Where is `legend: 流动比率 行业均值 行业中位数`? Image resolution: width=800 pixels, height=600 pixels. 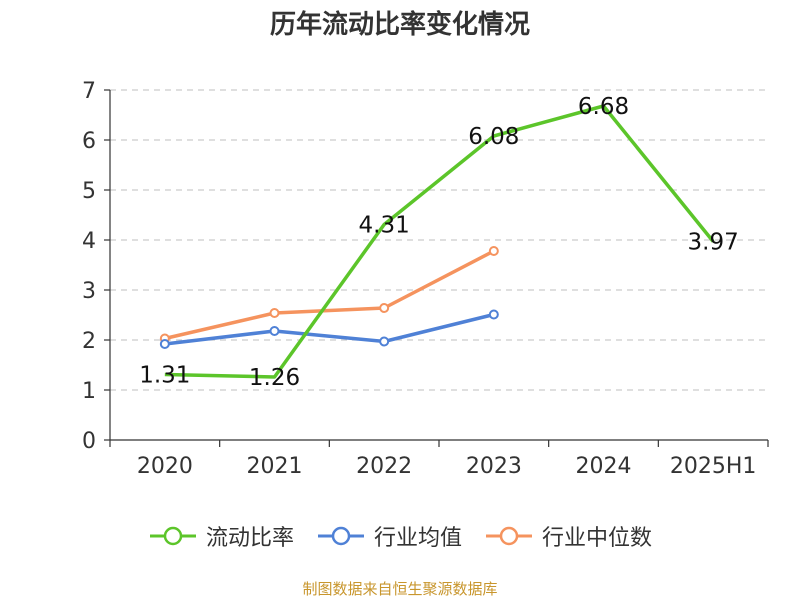 legend: 流动比率 行业均值 行业中位数 is located at coordinates (400, 536).